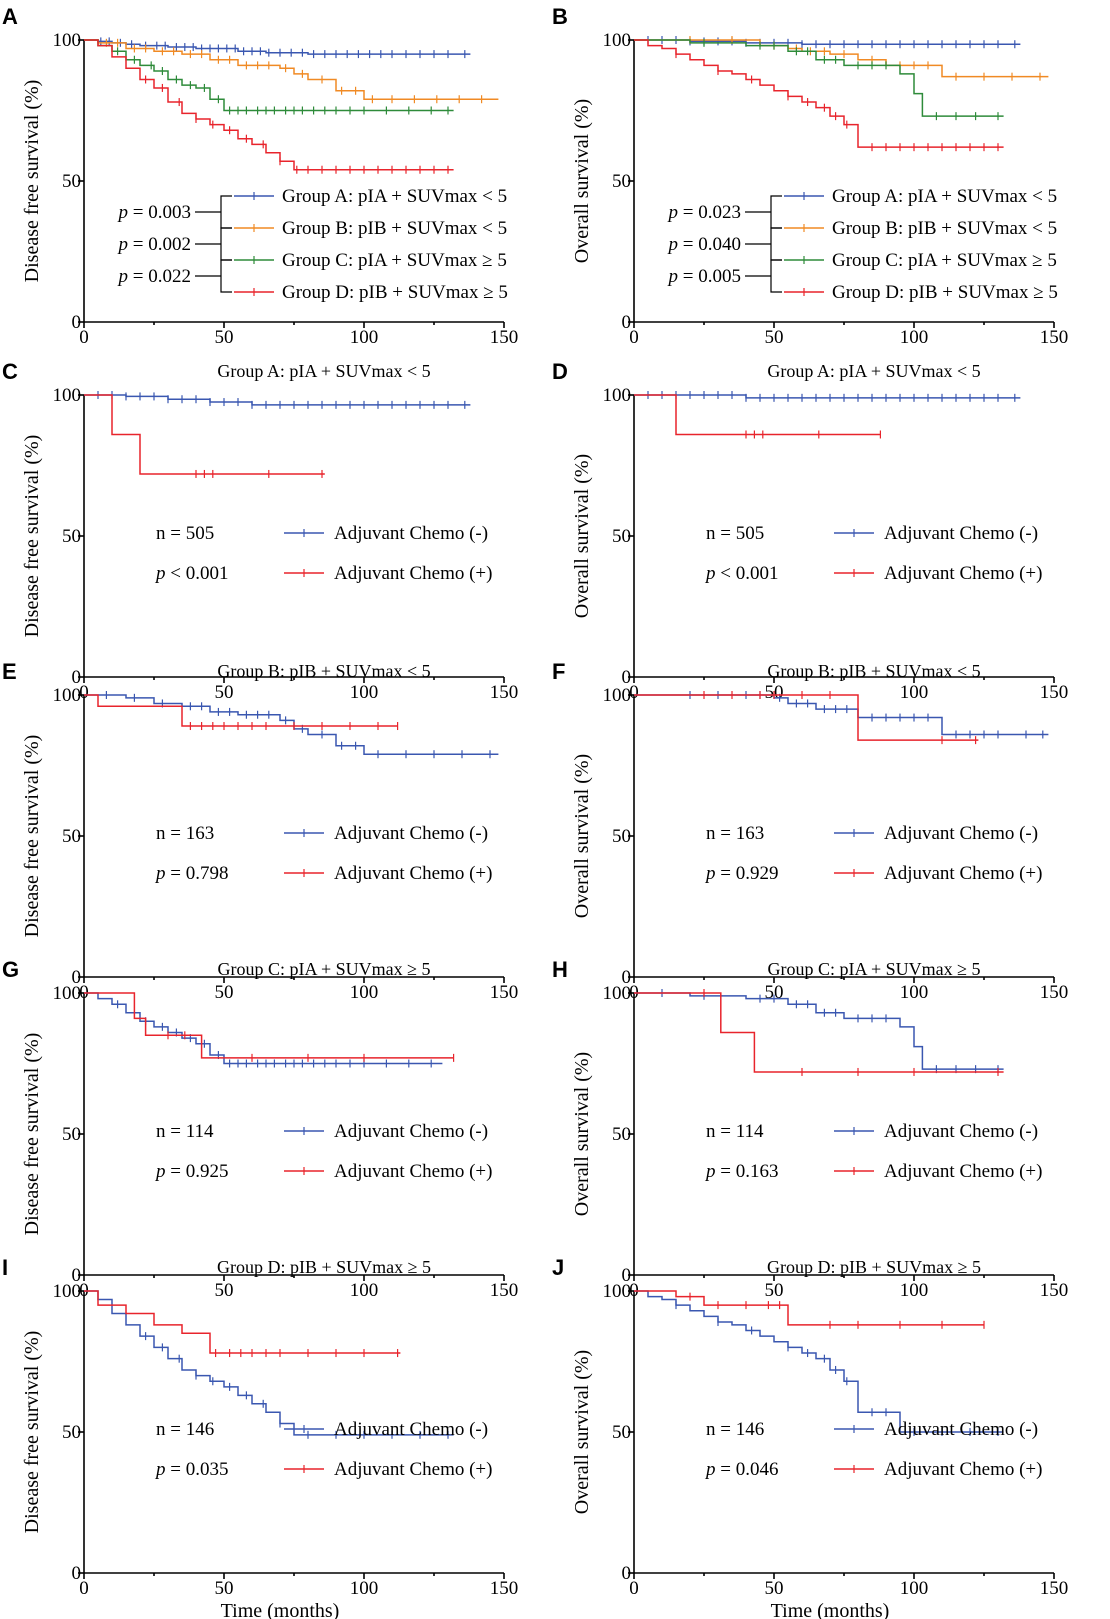 This screenshot has width=1110, height=1619. What do you see at coordinates (749, 1171) in the screenshot?
I see `p-value: = 0.163` at bounding box center [749, 1171].